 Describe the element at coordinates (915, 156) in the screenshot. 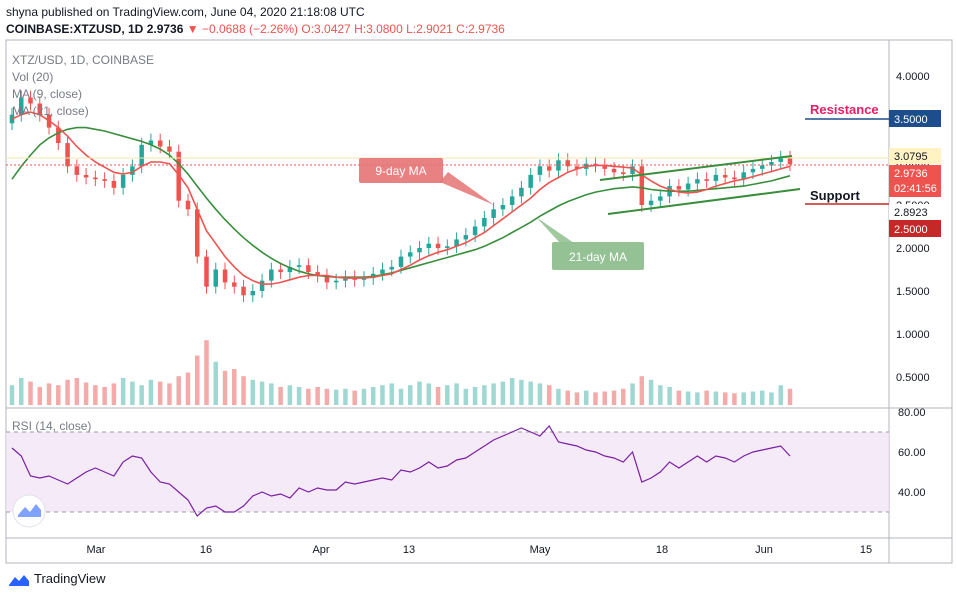

I see `high-price-tag: 3.0795` at that location.